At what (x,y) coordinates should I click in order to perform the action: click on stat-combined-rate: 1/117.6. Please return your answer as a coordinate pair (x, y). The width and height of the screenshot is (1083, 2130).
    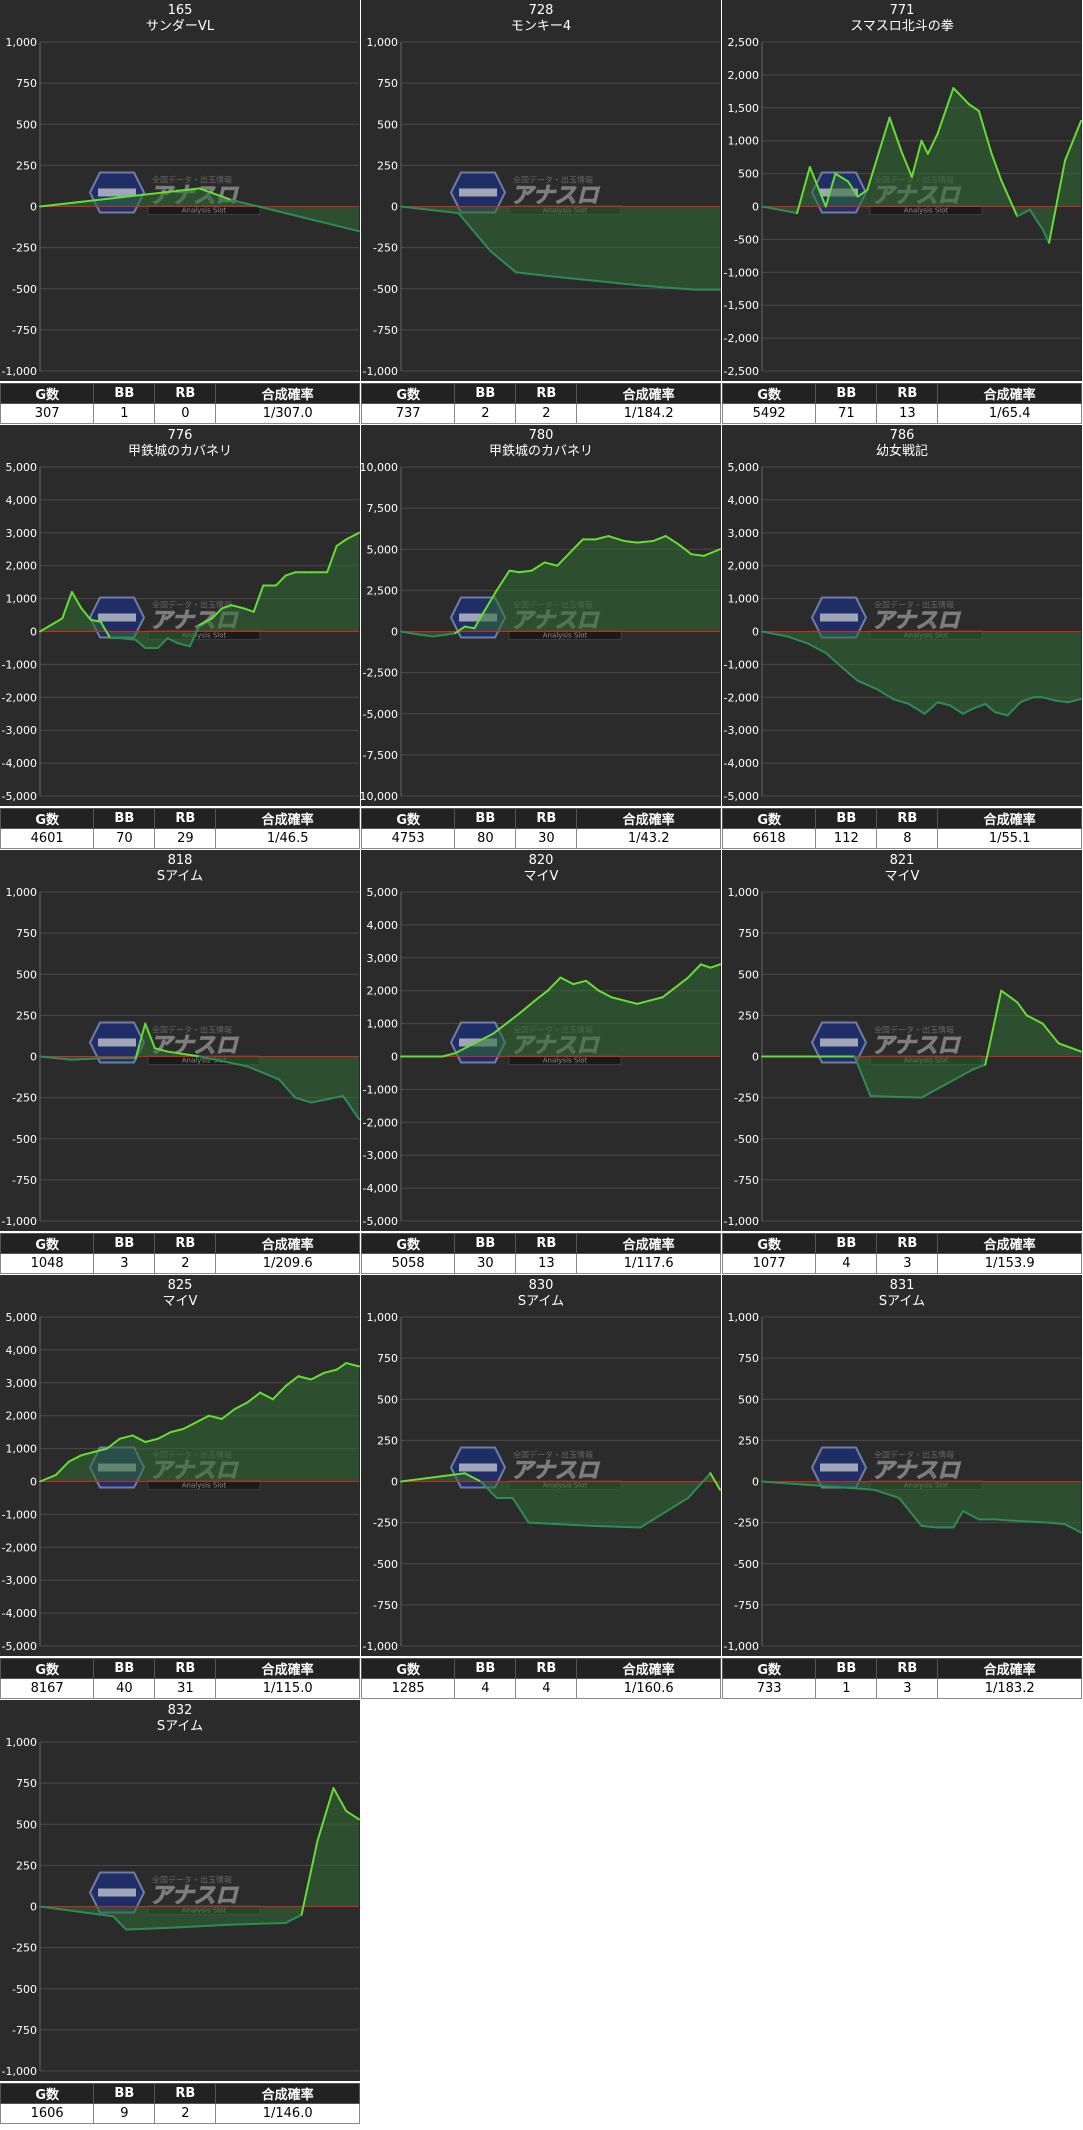
    Looking at the image, I should click on (648, 1263).